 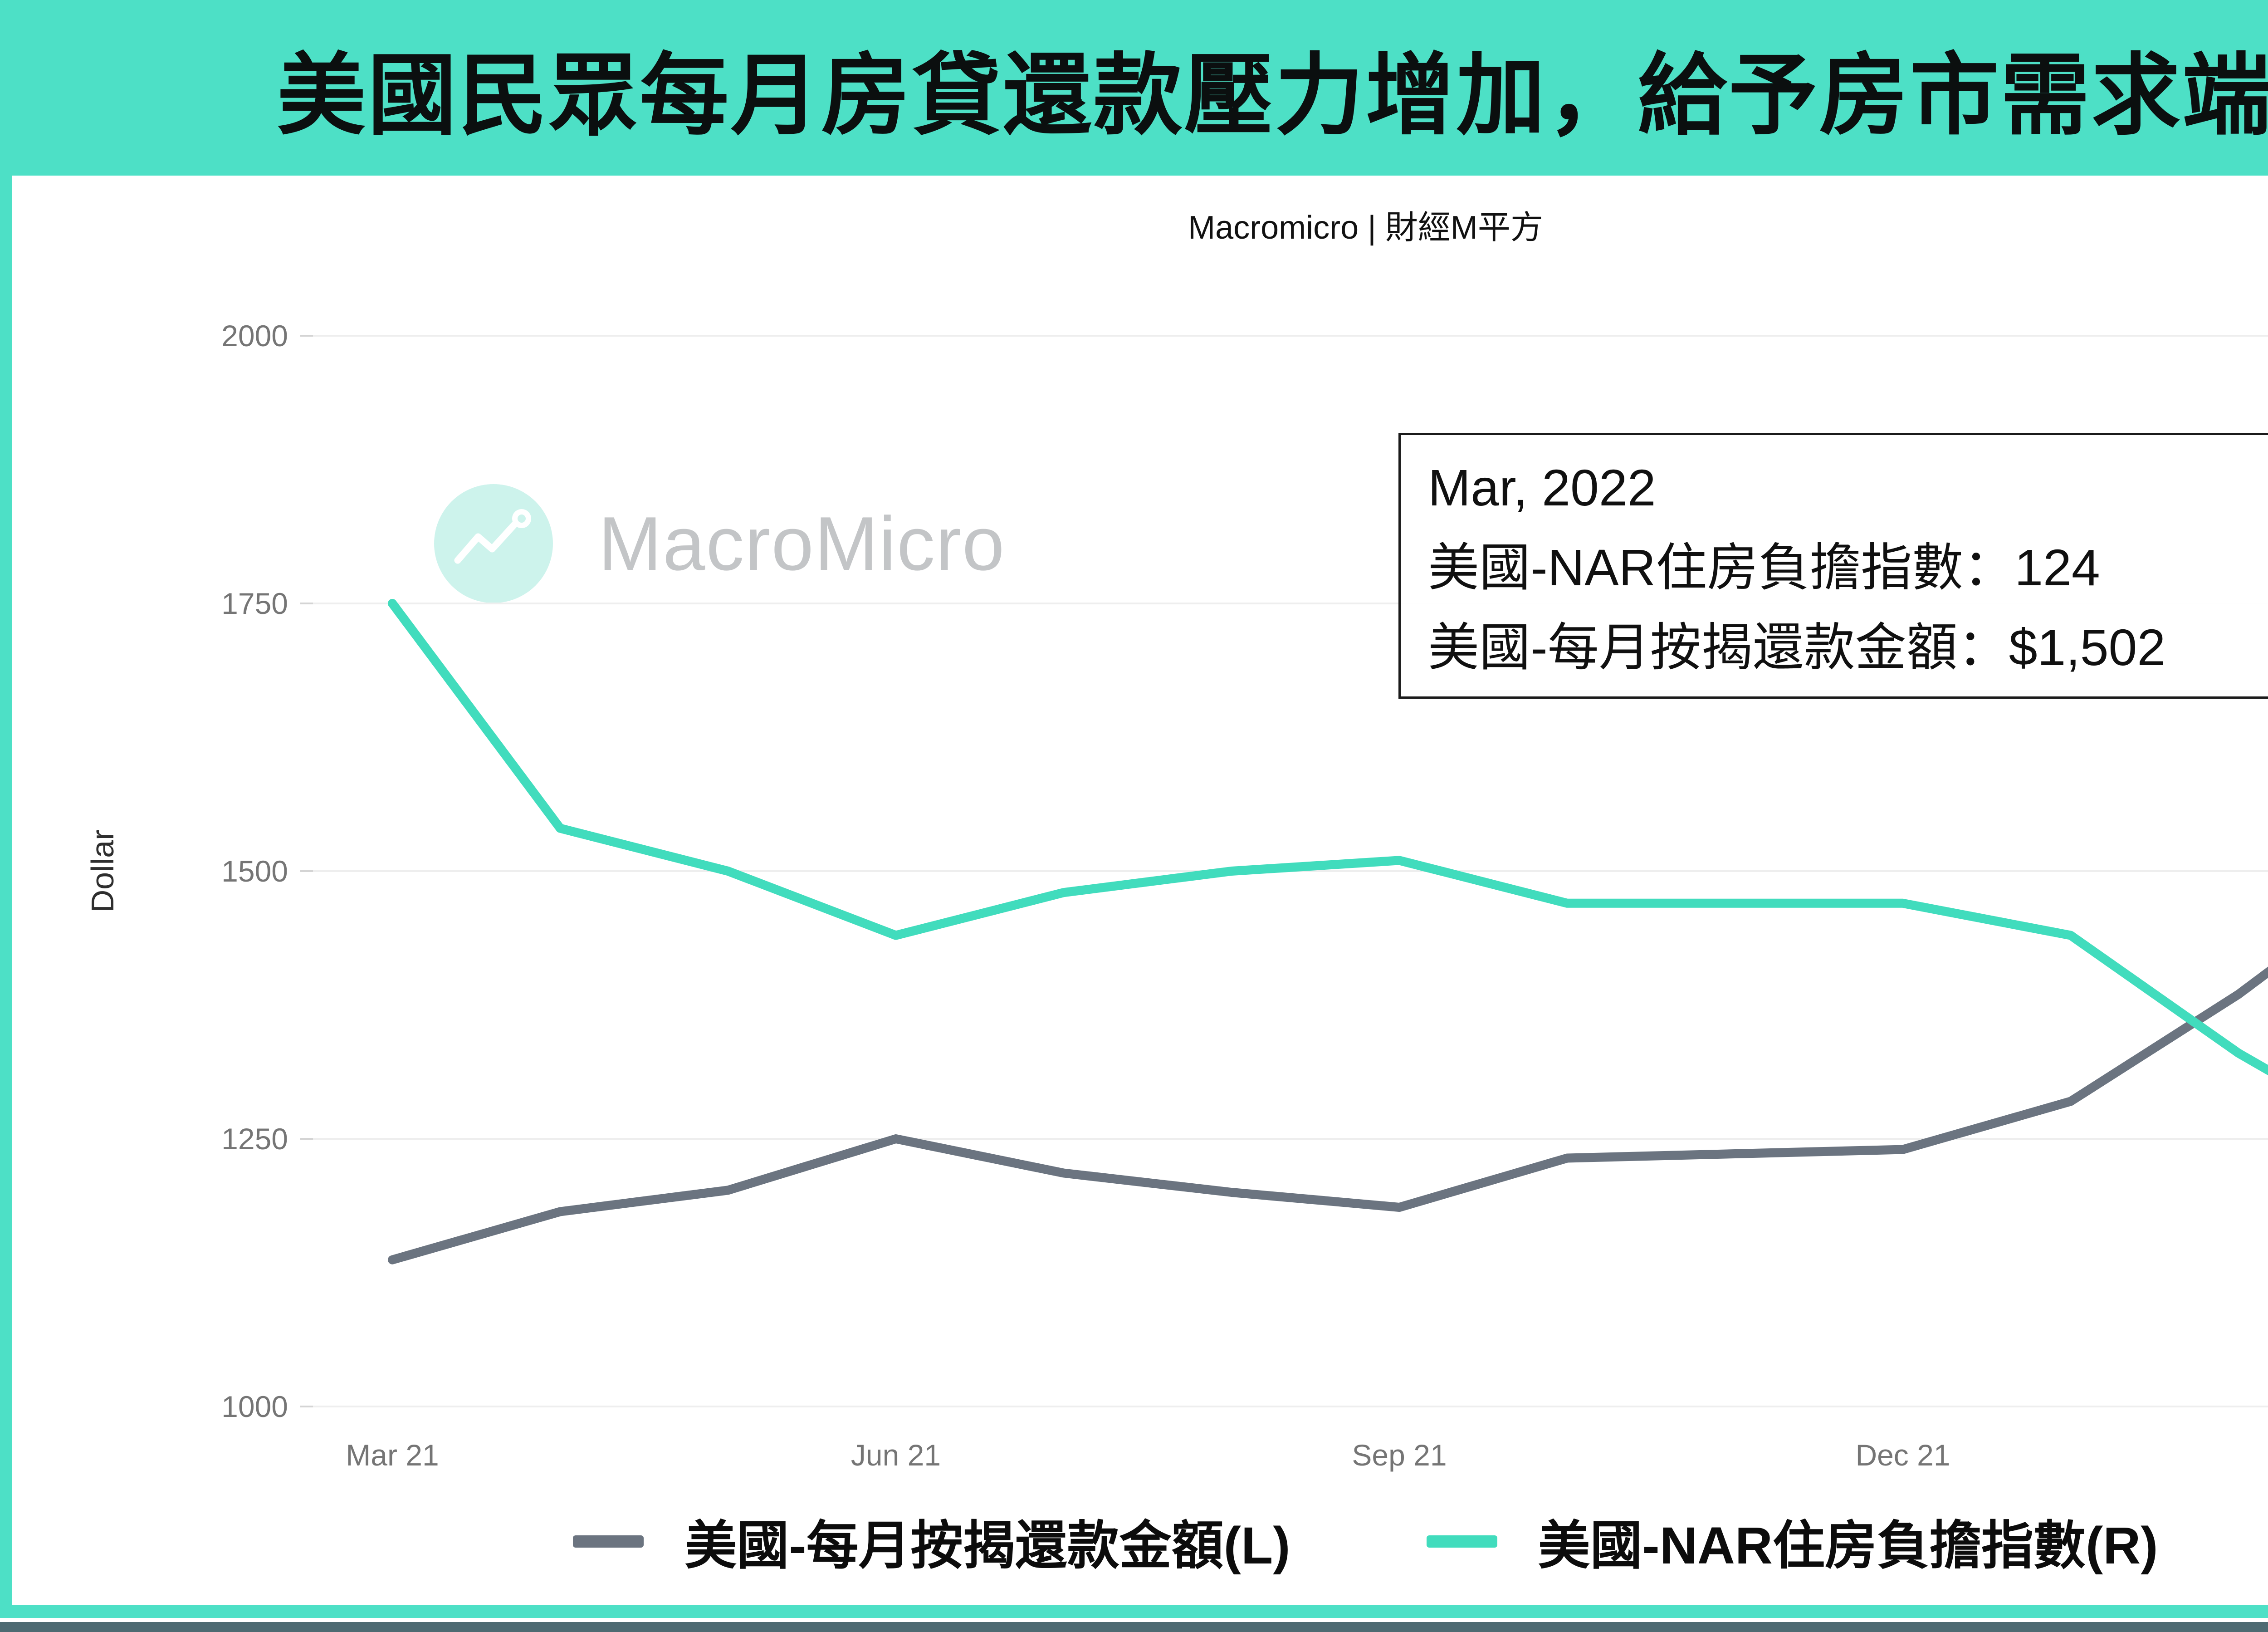 I want to click on svg-text: 1500, so click(x=255, y=871).